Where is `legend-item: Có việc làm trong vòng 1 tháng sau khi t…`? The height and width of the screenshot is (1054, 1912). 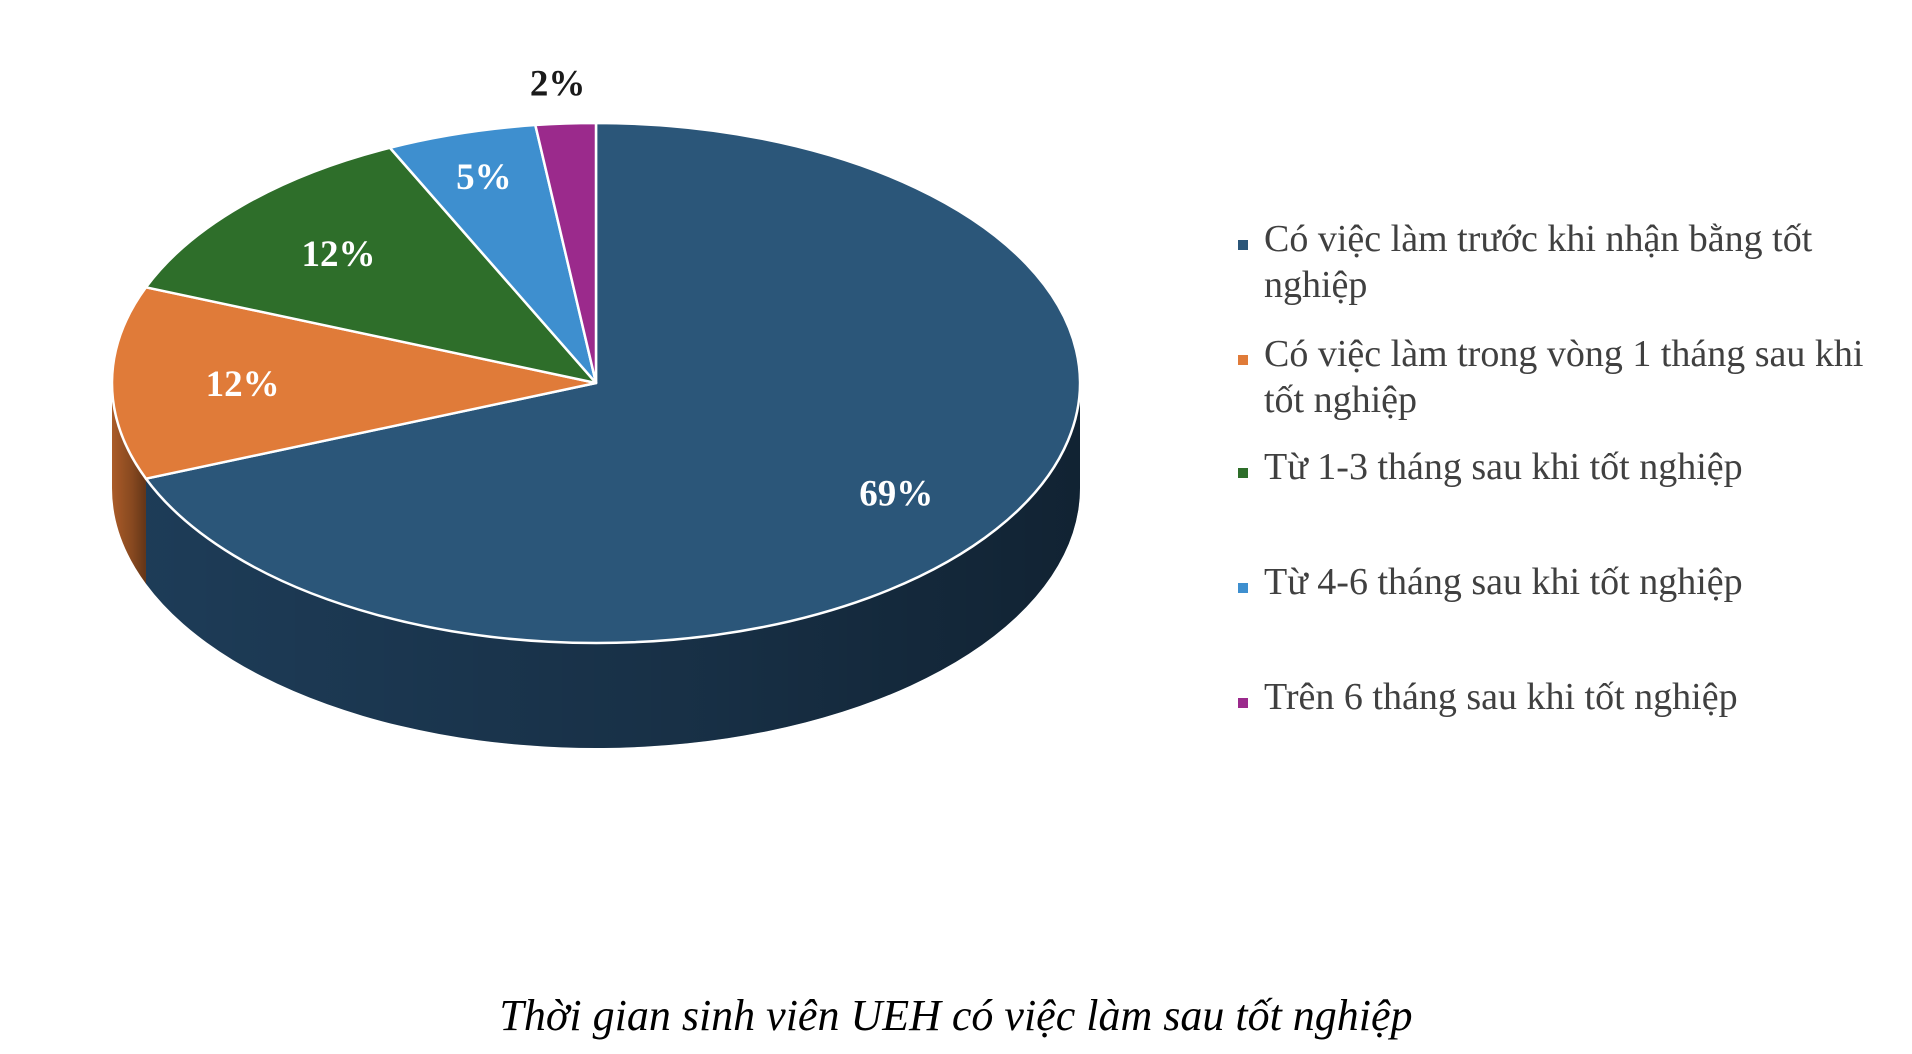 legend-item: Có việc làm trong vòng 1 tháng sau khi t… is located at coordinates (1556, 377).